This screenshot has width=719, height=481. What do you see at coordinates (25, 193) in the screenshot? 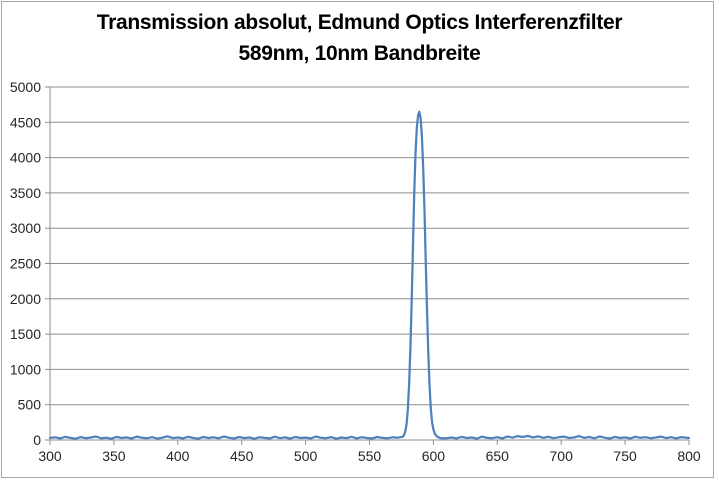
I see `y-tick-label-3500: 3500` at bounding box center [25, 193].